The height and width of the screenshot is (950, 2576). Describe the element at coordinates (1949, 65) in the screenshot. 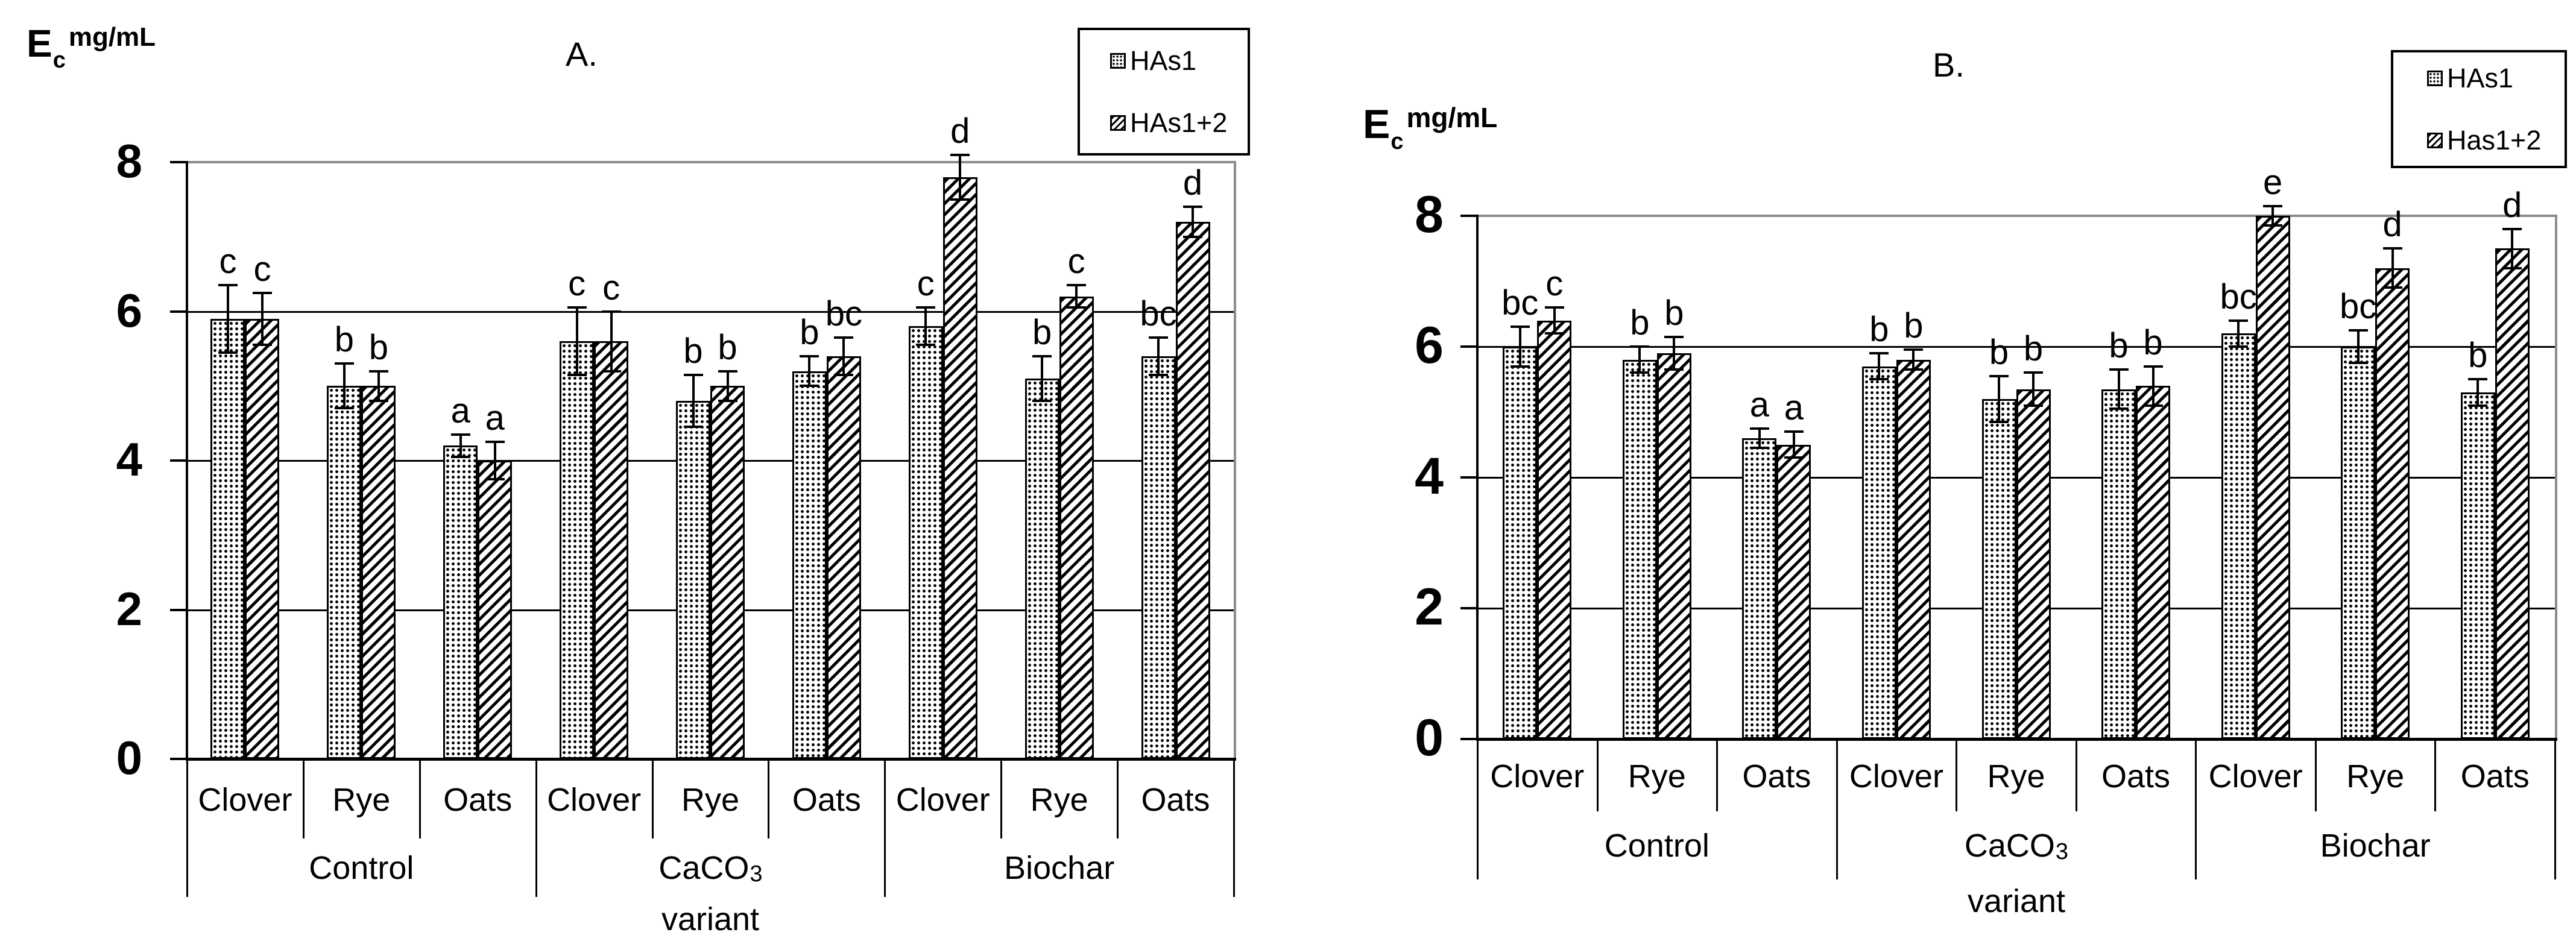

I see `panel-title-b: B.` at that location.